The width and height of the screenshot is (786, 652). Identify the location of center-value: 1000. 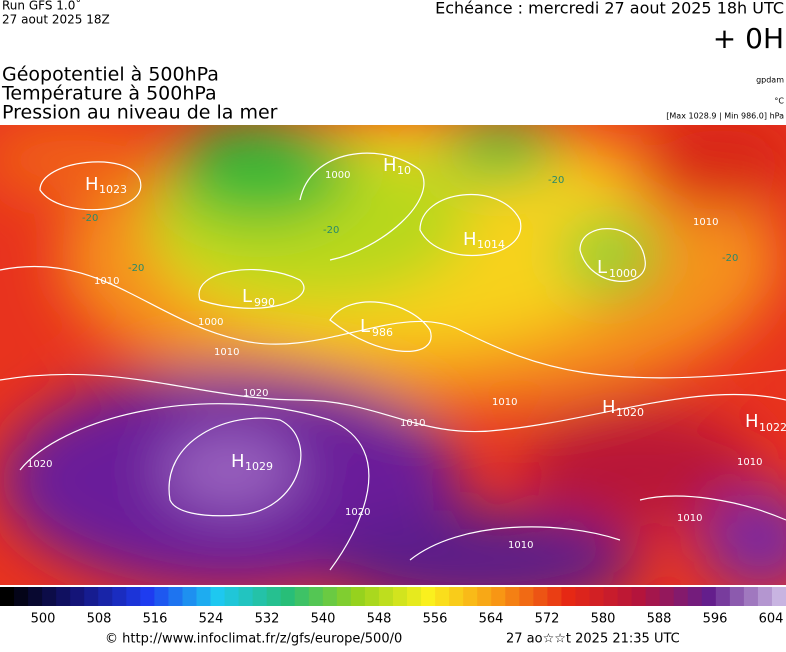
(623, 273).